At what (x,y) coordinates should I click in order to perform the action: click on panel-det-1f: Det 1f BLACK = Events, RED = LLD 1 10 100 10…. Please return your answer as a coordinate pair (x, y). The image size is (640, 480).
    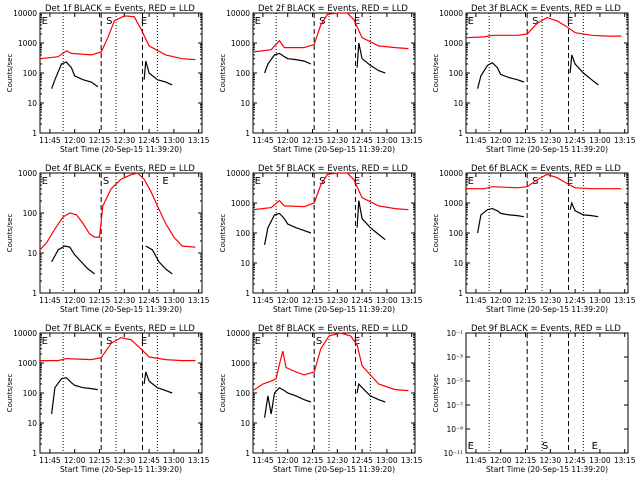
    Looking at the image, I should click on (108, 79).